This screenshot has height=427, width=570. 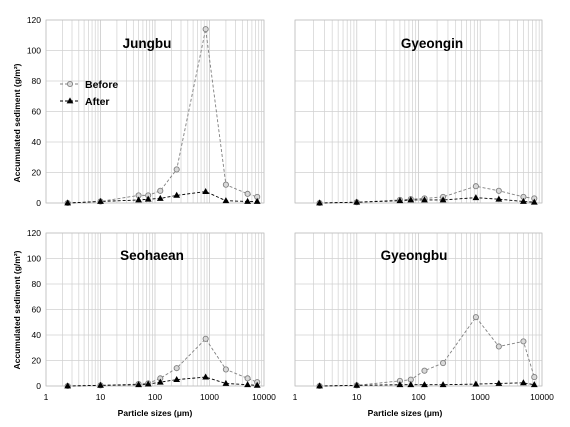 I want to click on legend: Before After, so click(x=89, y=93).